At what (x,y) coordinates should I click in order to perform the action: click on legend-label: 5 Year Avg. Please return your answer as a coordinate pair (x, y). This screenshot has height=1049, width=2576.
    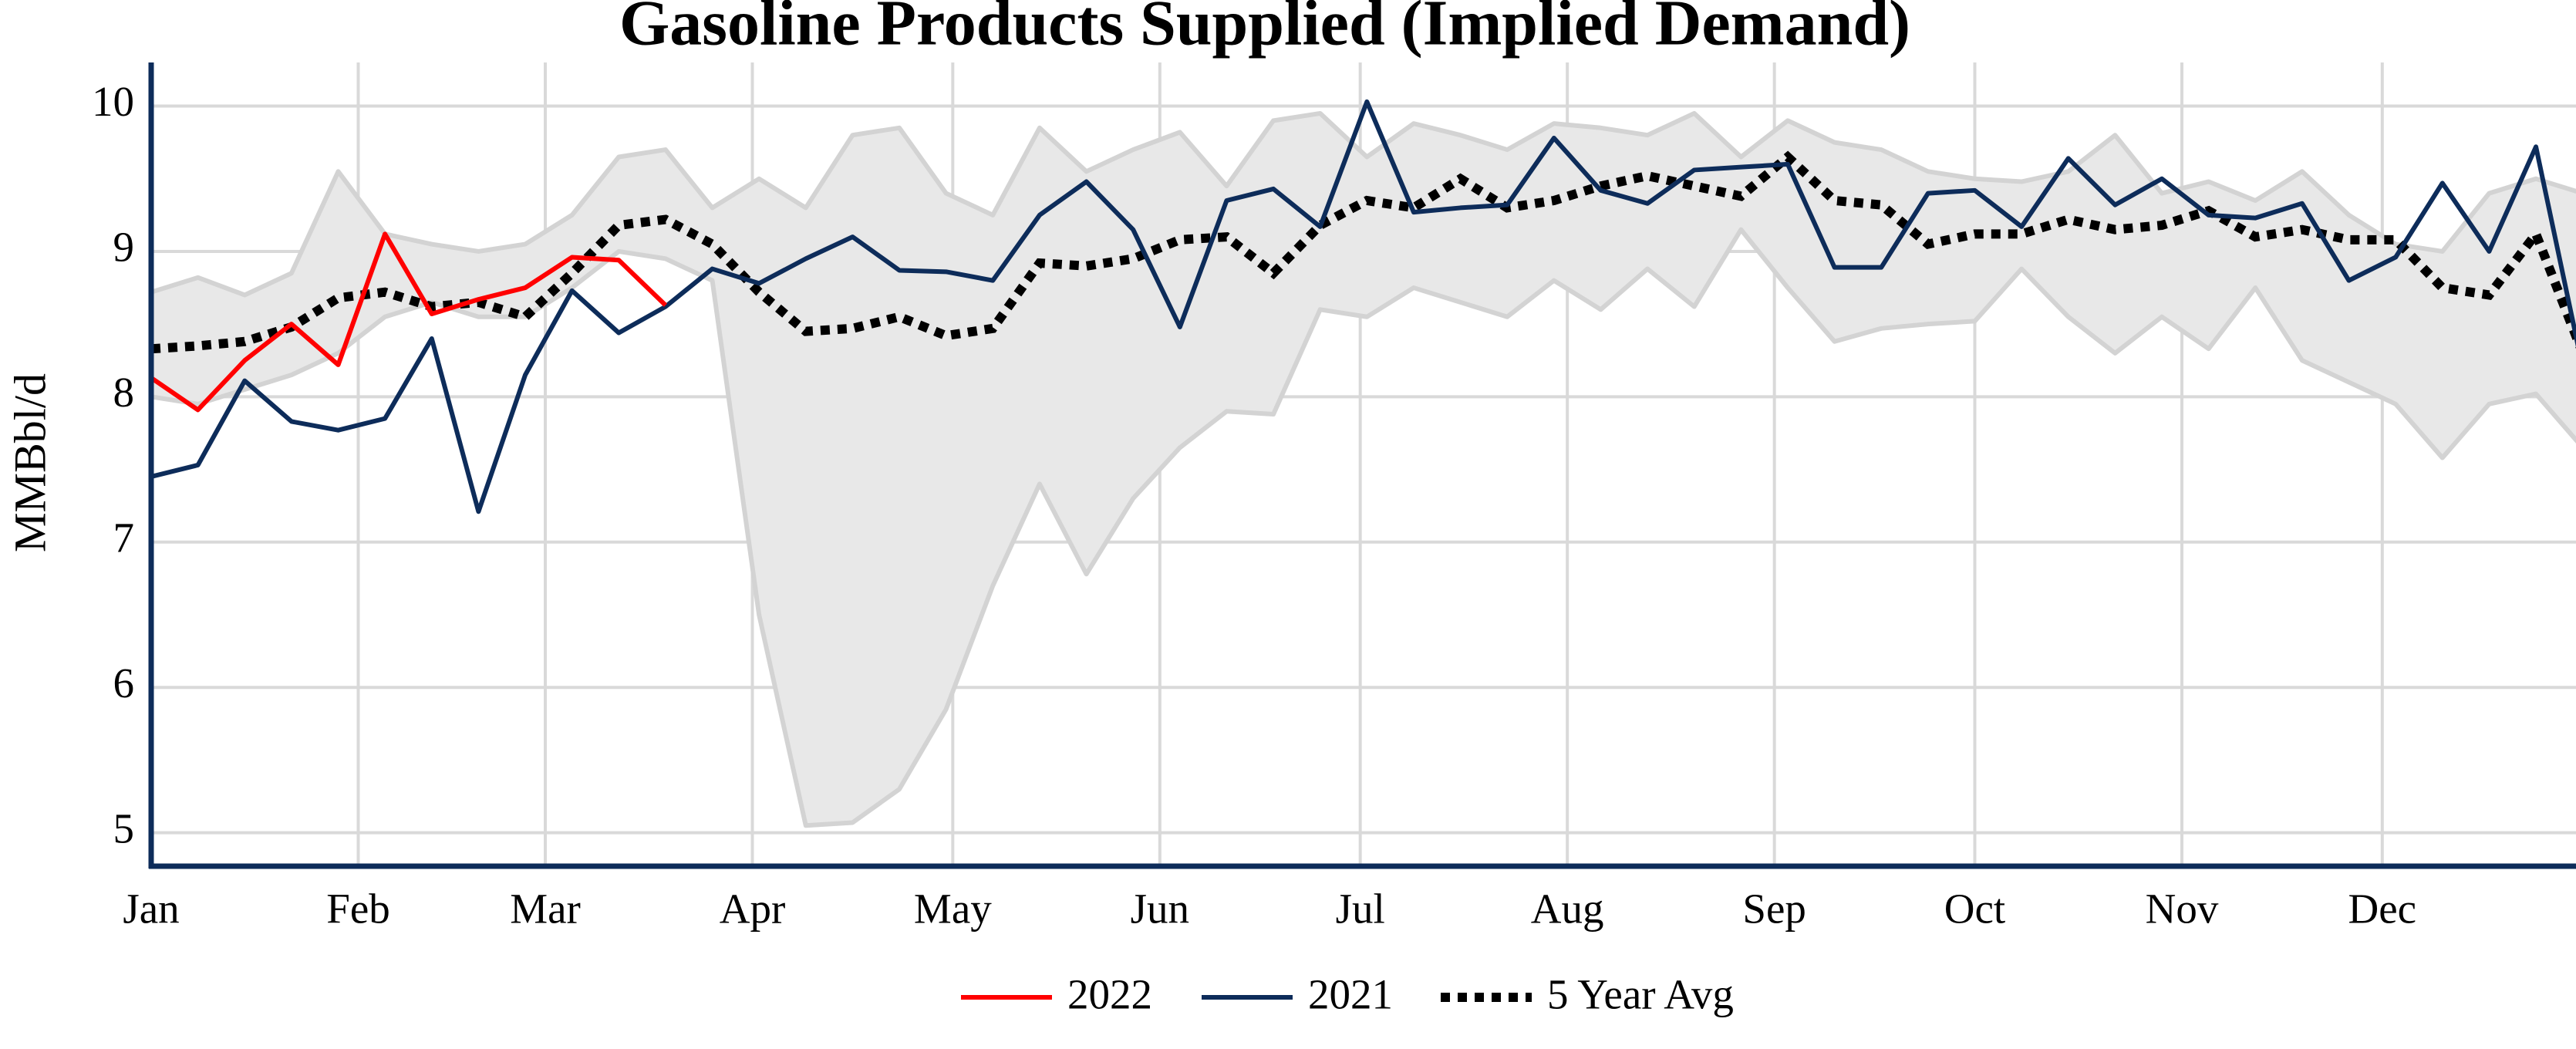
    Looking at the image, I should click on (1640, 994).